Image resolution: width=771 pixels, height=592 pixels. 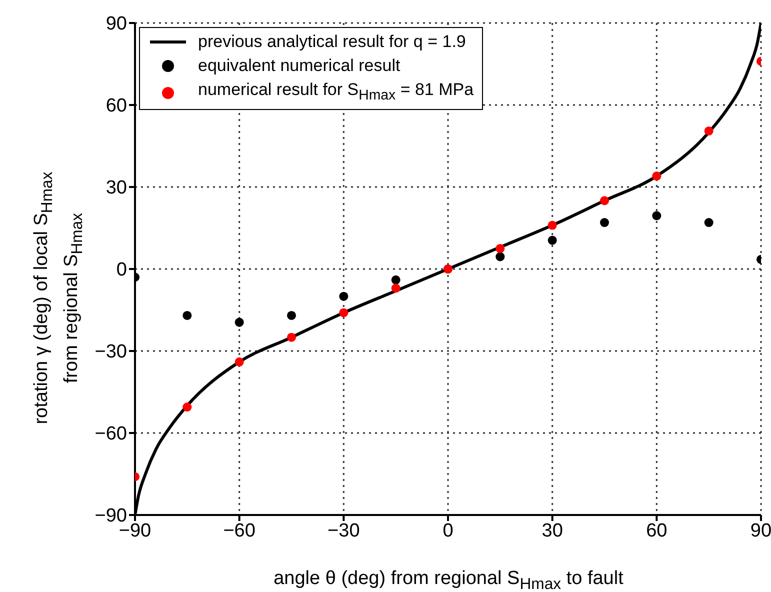 I want to click on x-tick-label: −30, so click(x=344, y=531).